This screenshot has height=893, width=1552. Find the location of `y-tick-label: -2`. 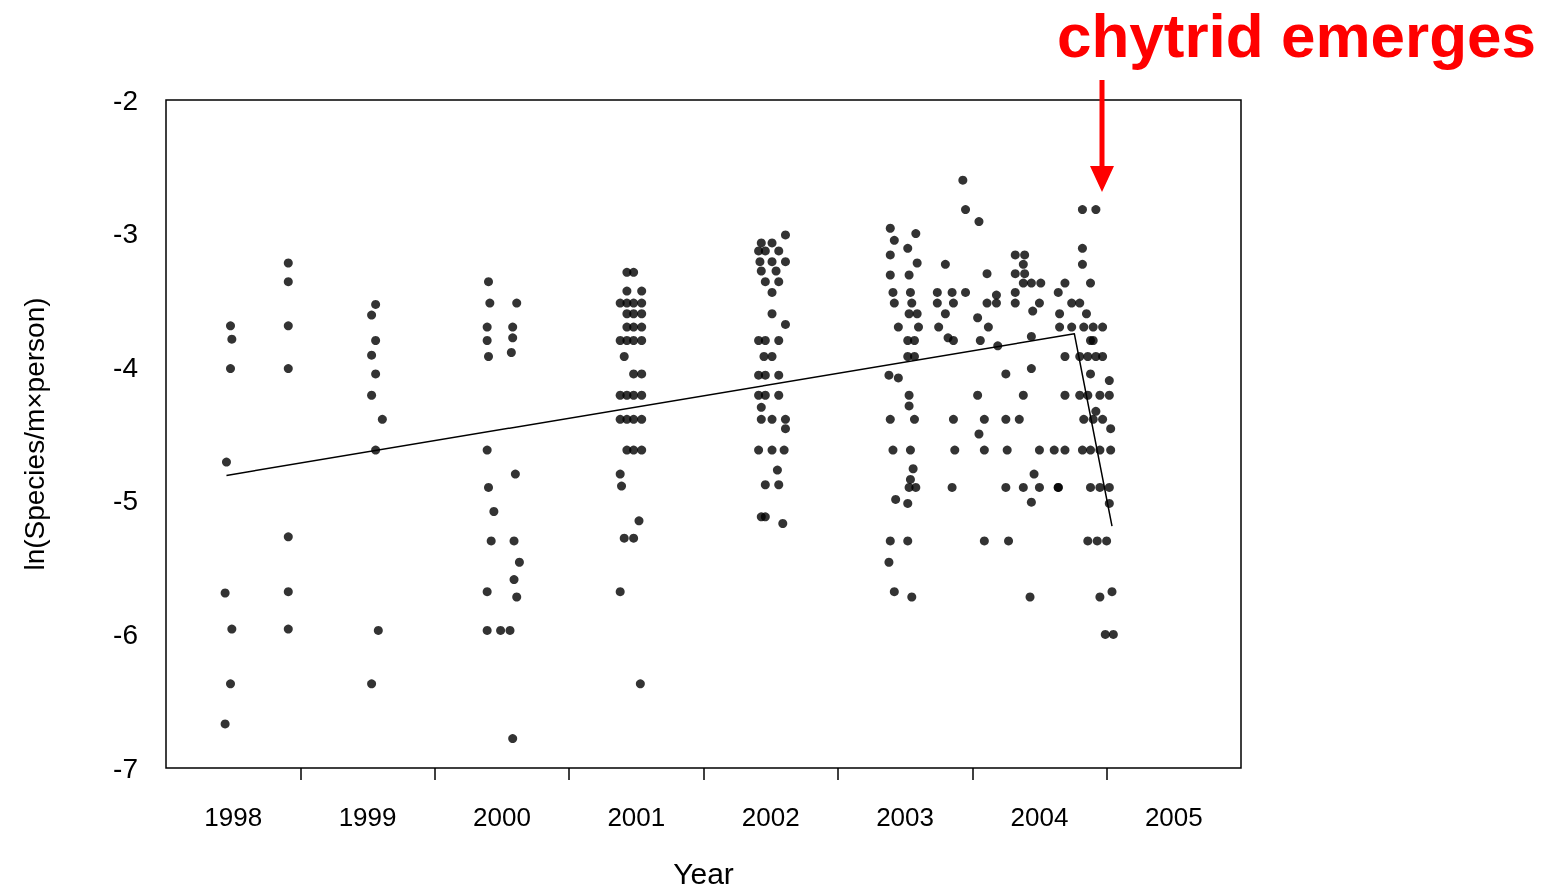

y-tick-label: -2 is located at coordinates (125, 100).